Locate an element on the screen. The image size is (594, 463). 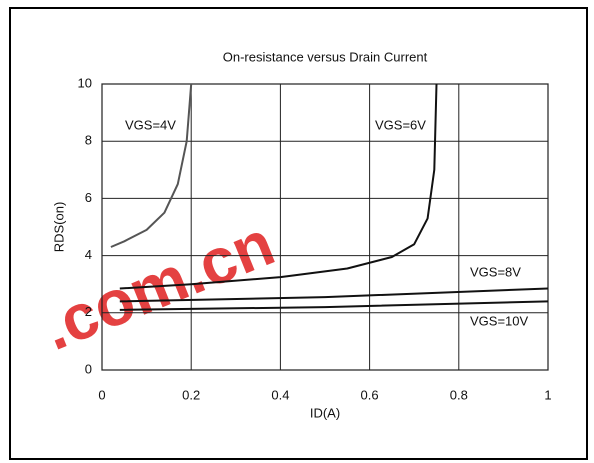
series-label: VGS=6V is located at coordinates (400, 124).